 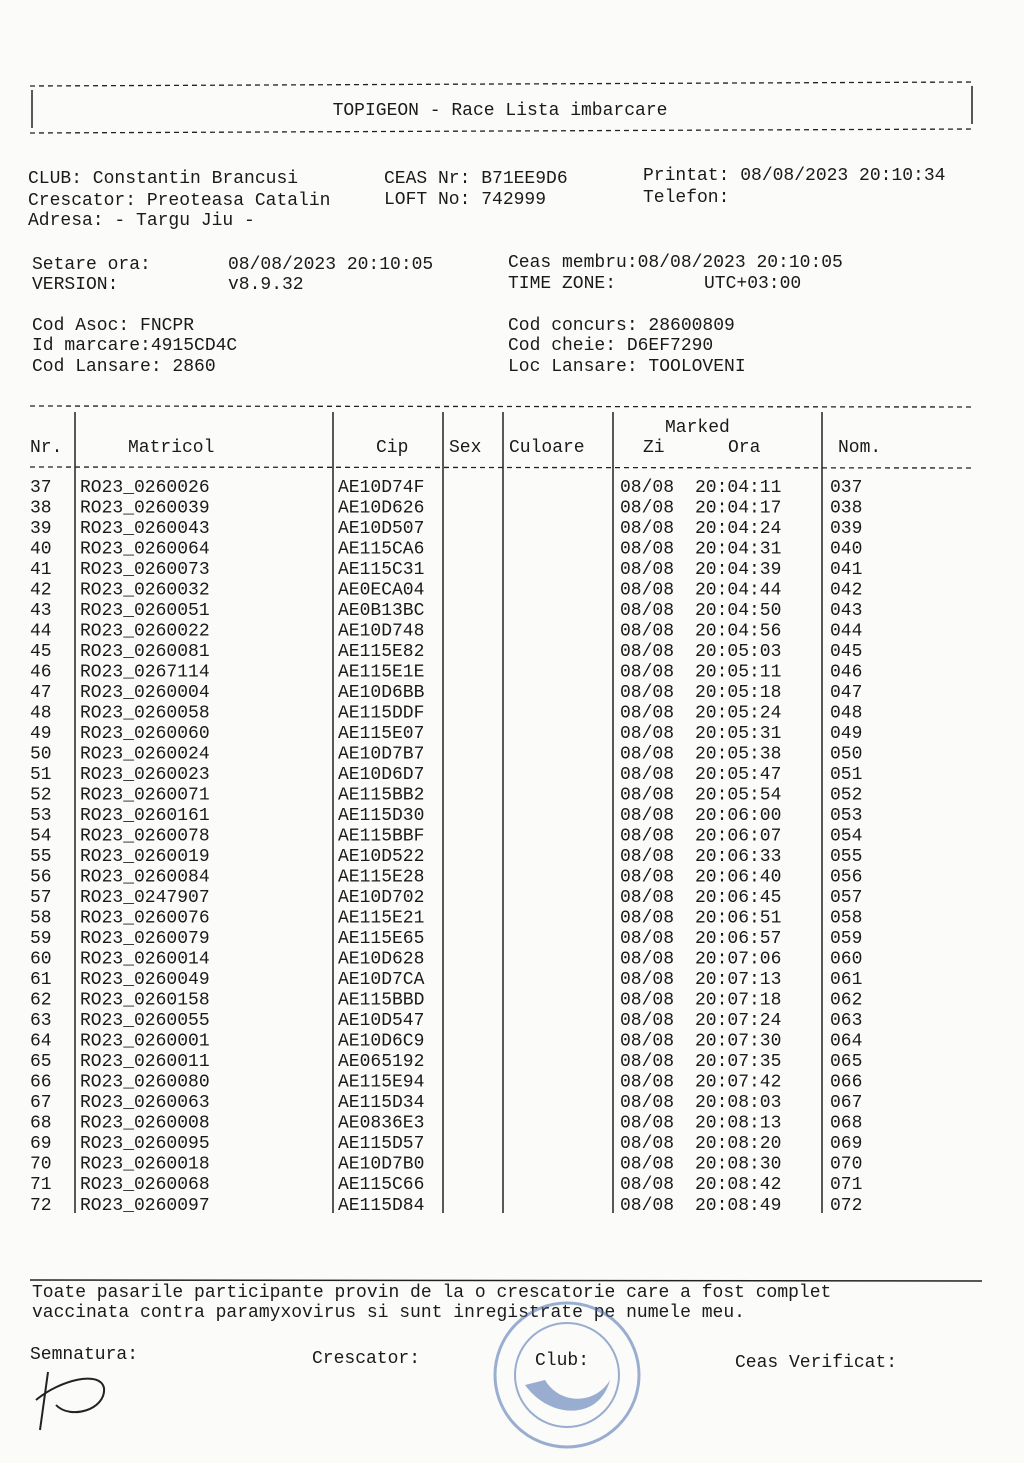 What do you see at coordinates (41, 1165) in the screenshot?
I see `cell: 70` at bounding box center [41, 1165].